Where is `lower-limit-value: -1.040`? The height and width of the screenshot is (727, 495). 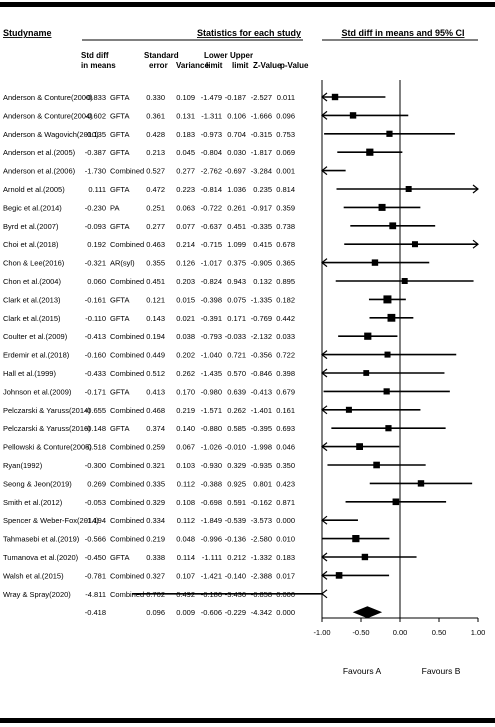
lower-limit-value: -1.040 is located at coordinates (211, 355).